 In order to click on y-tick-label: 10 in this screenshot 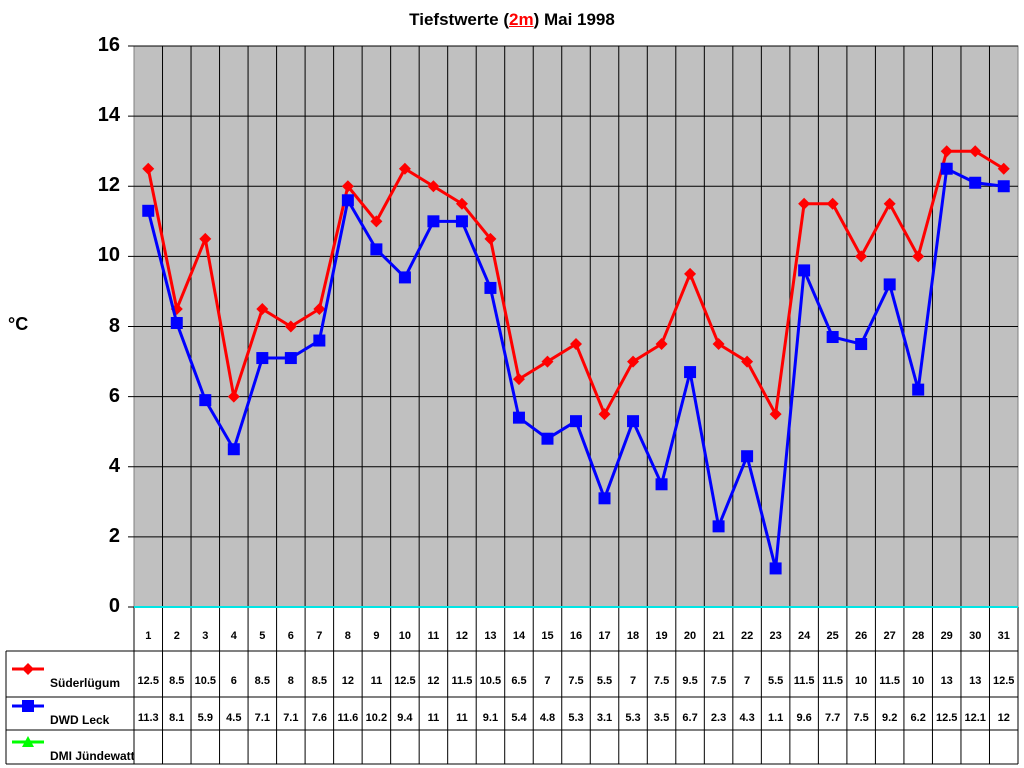, I will do `click(108, 255)`.